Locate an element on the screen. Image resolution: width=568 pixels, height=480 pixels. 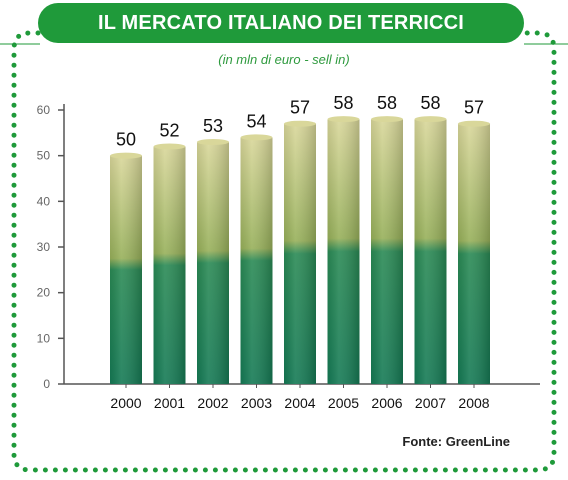
x-tick-label: 2001 is located at coordinates (169, 403).